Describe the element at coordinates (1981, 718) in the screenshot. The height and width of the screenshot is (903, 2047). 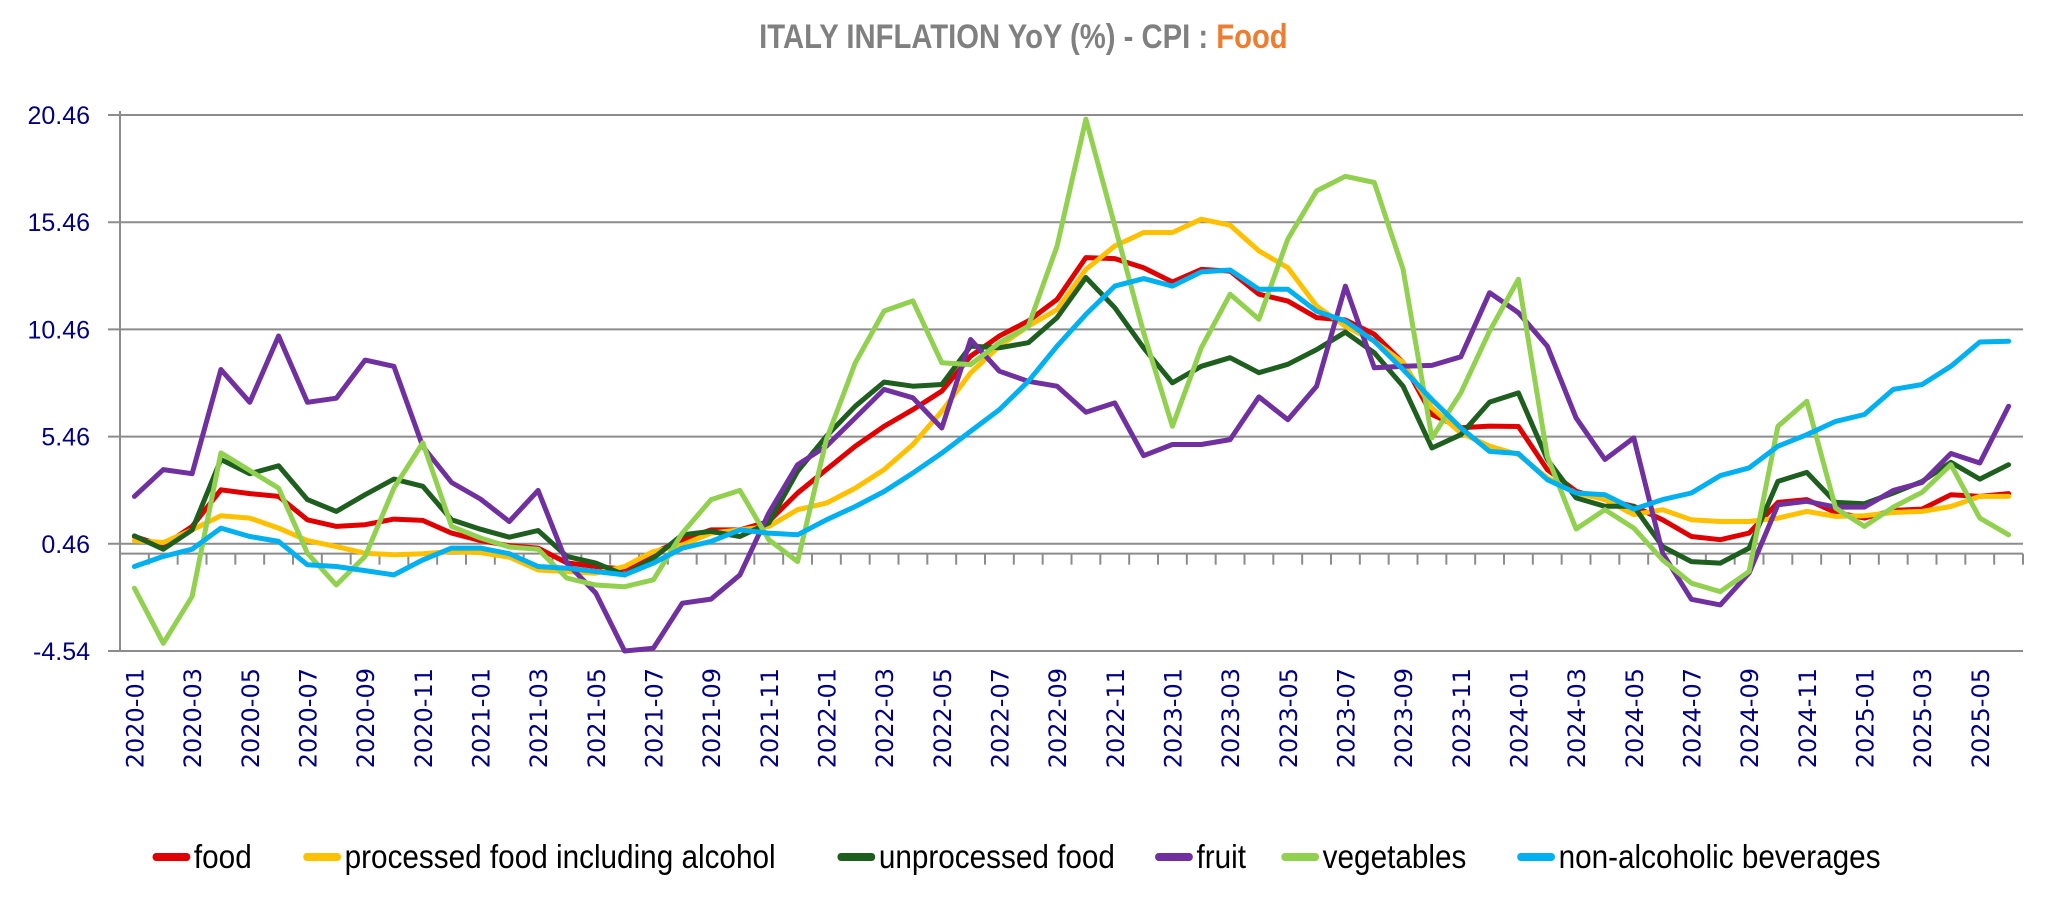
I see `x-tick-label: 2025-05` at that location.